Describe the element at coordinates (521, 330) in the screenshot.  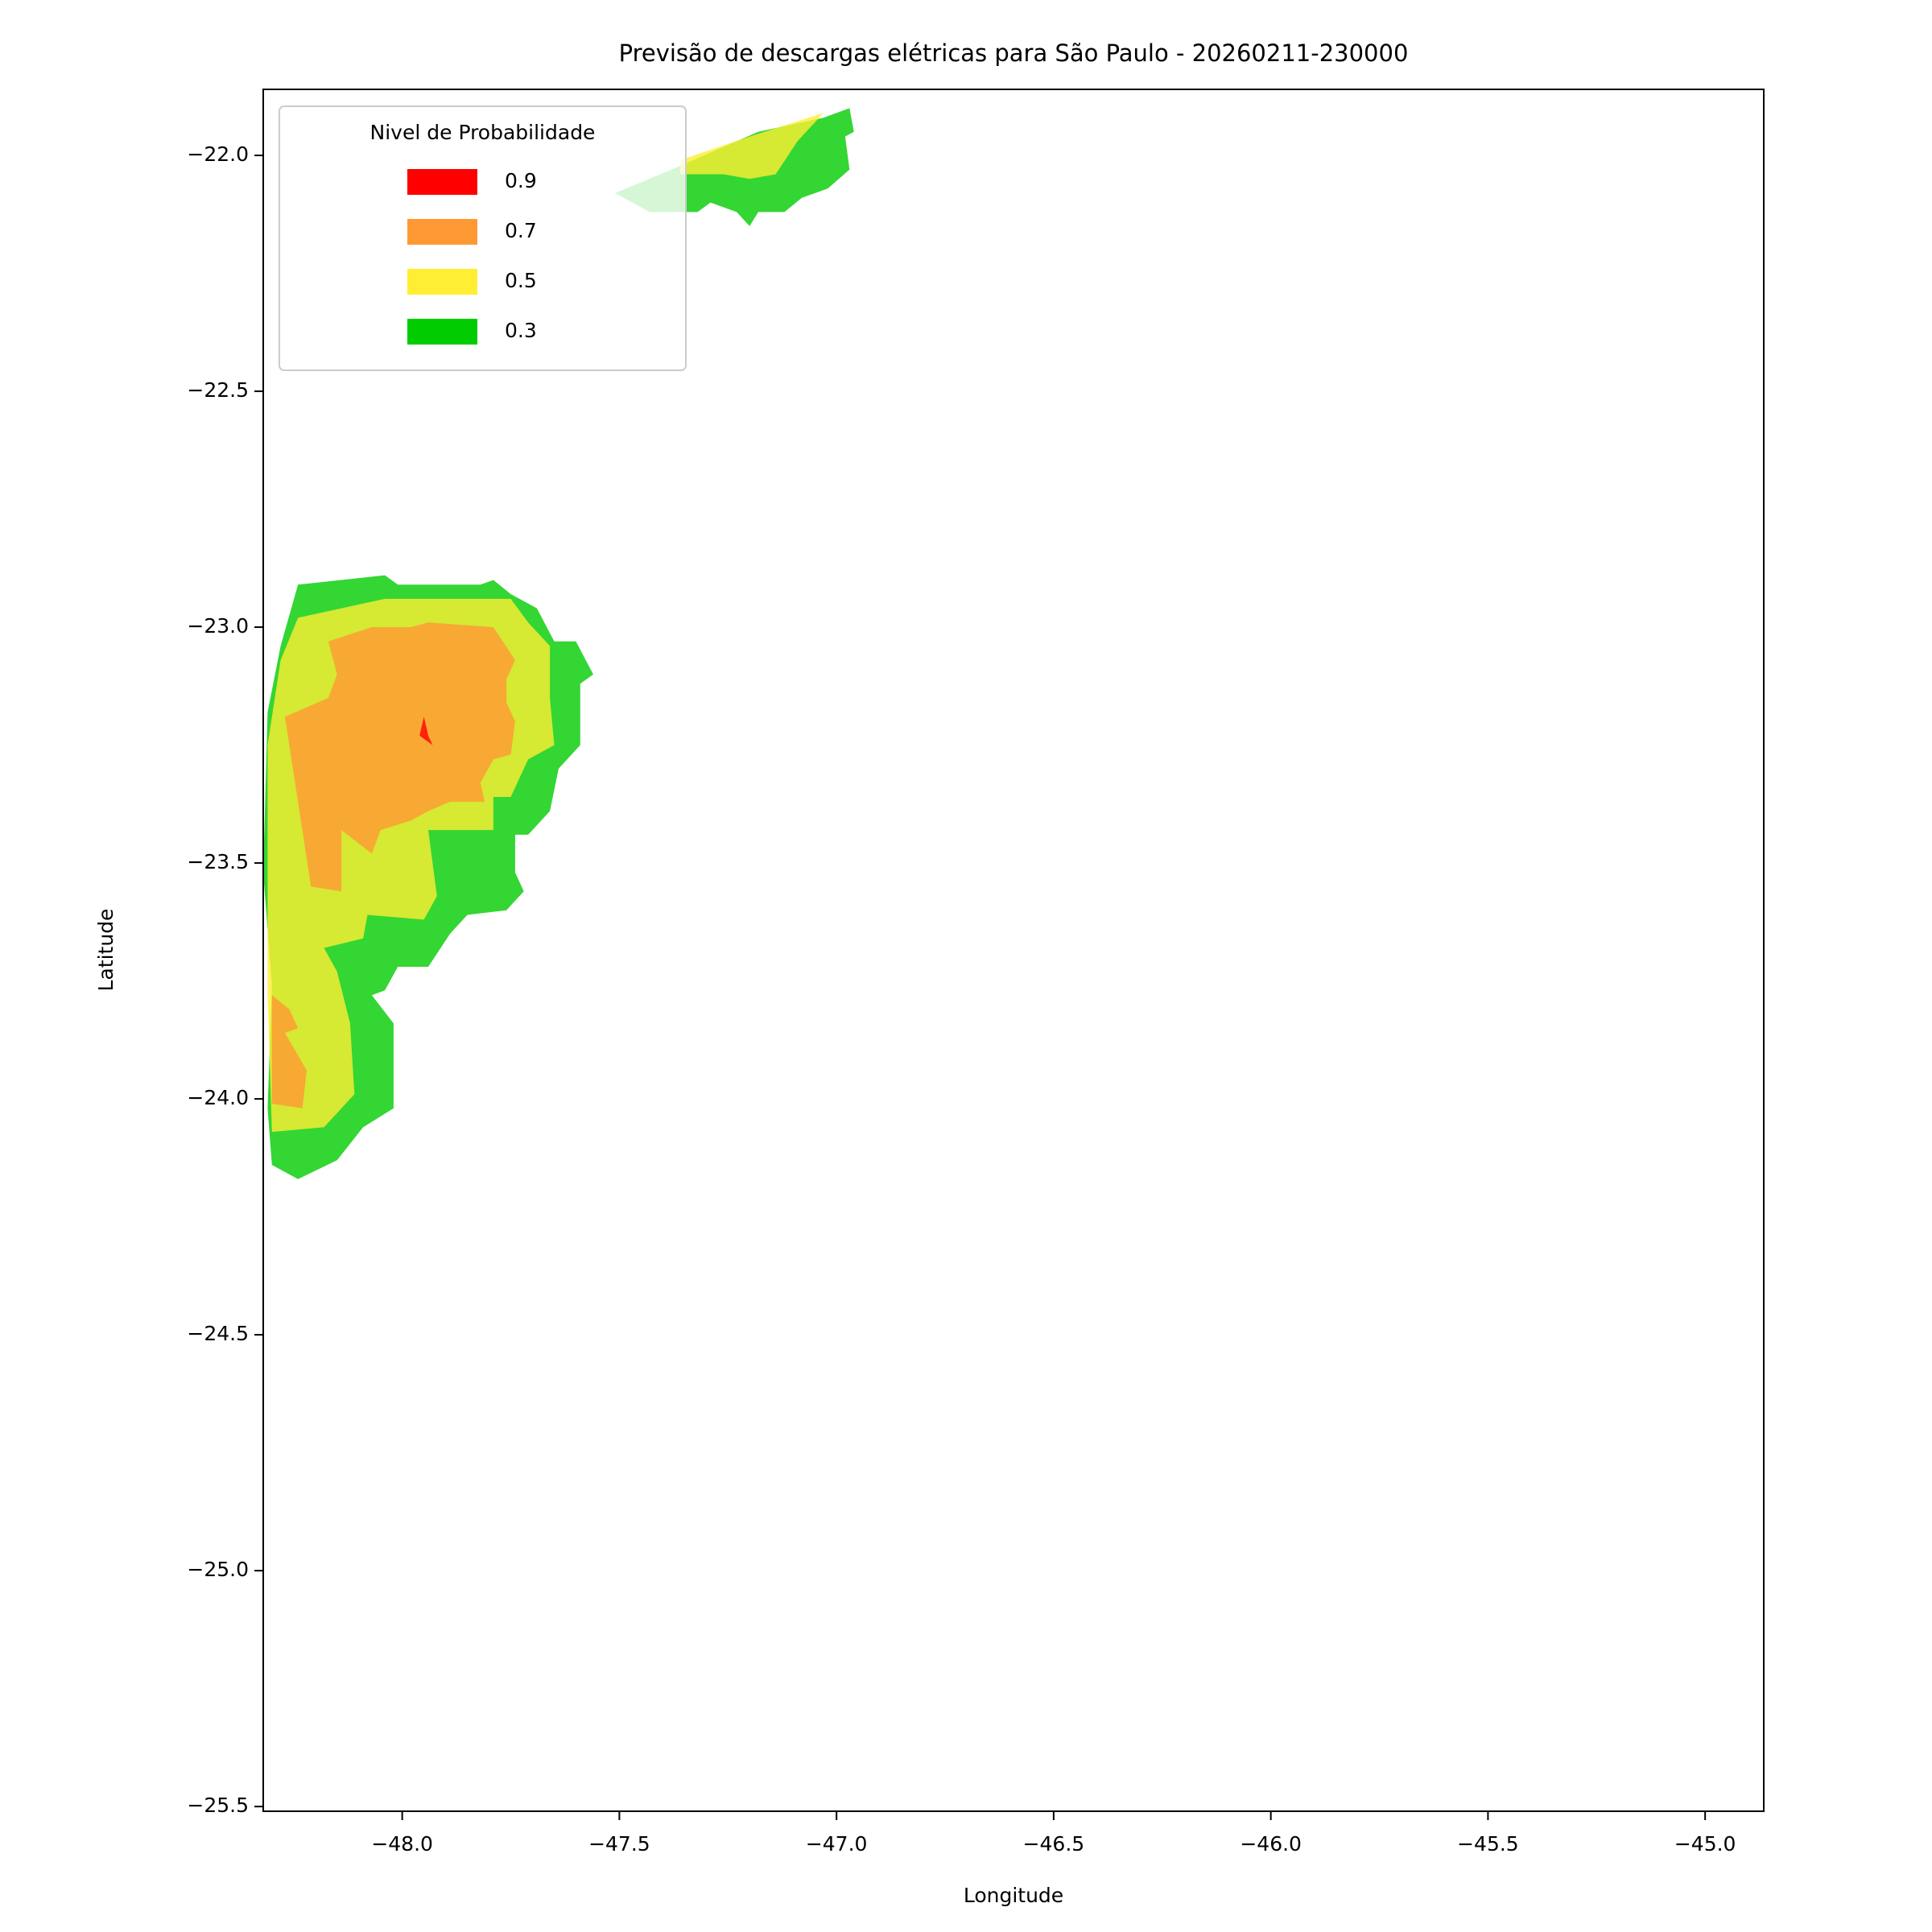
I see `legend-label: 0.3` at that location.